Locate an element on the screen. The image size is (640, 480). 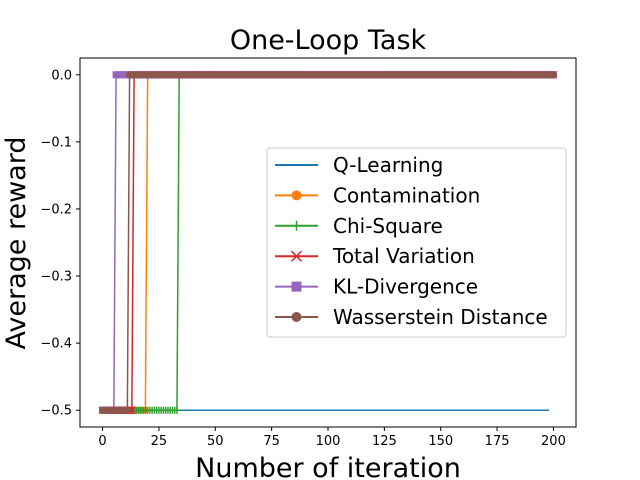
legend-item-chi-square: Chi-Square is located at coordinates (359, 226).